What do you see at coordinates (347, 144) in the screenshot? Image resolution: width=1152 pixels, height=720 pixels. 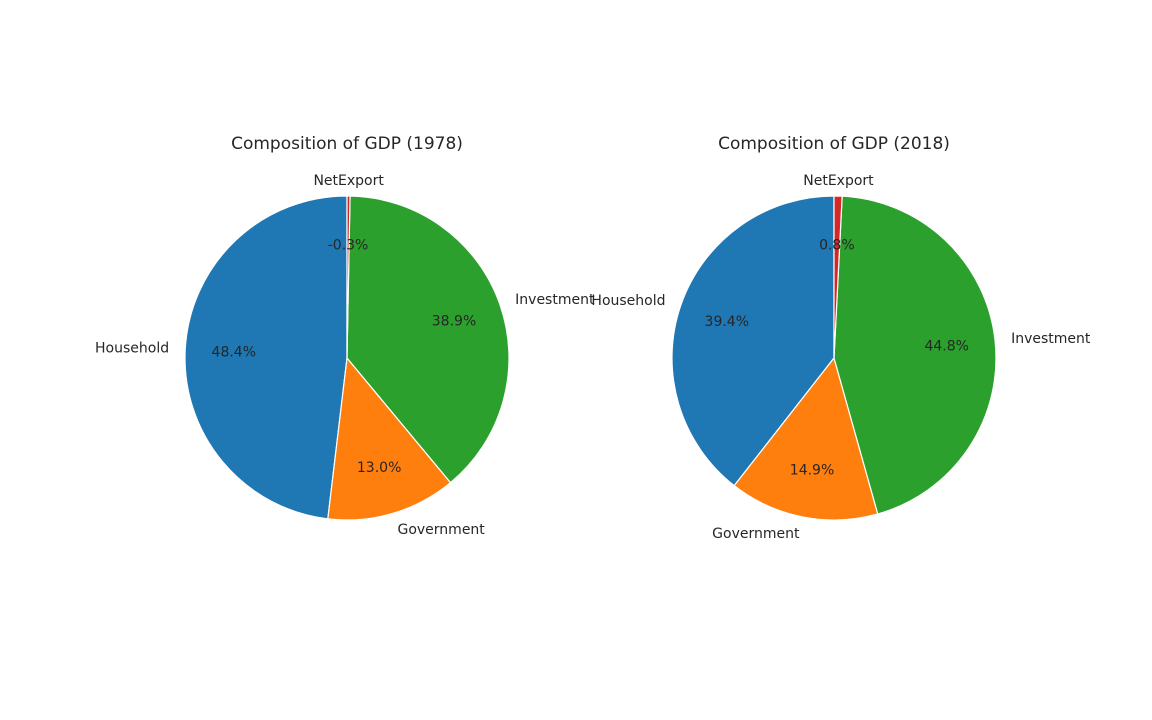 I see `chart-title: Composition of GDP (1978)` at bounding box center [347, 144].